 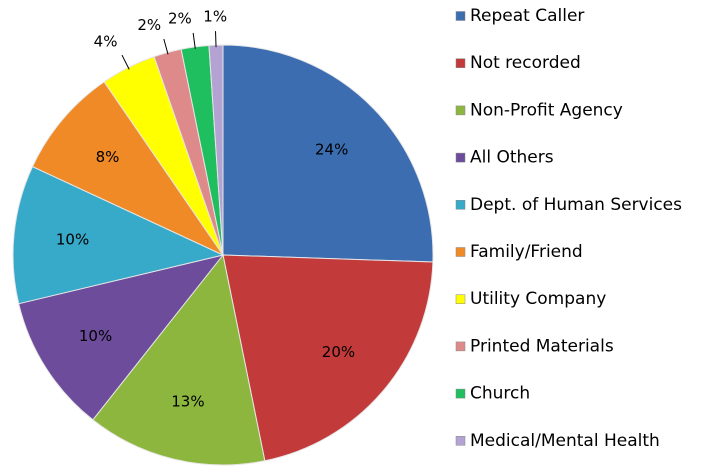 What do you see at coordinates (525, 63) in the screenshot?
I see `legend-label: Not recorded` at bounding box center [525, 63].